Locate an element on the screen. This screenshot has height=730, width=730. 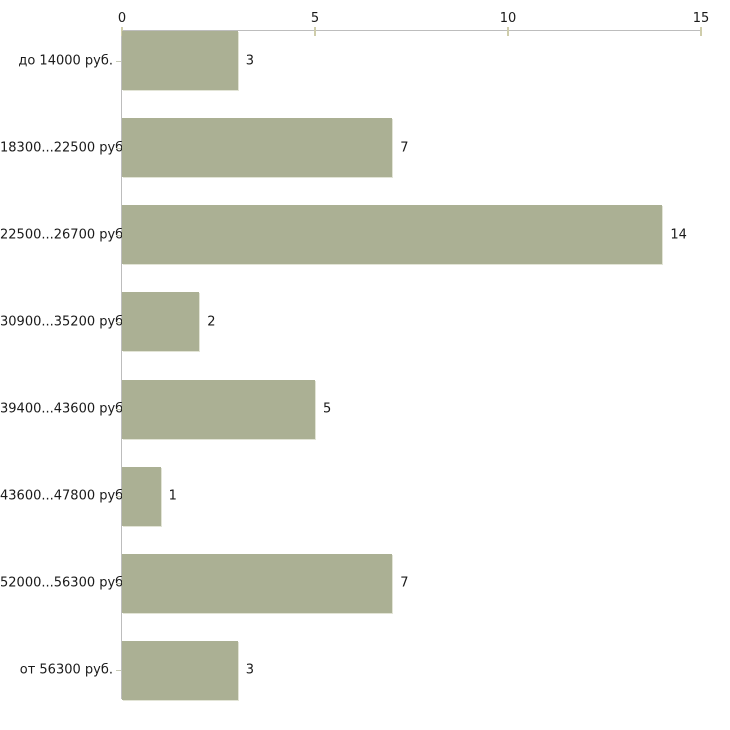
x-axis-tick-label: 15 is located at coordinates (701, 18).